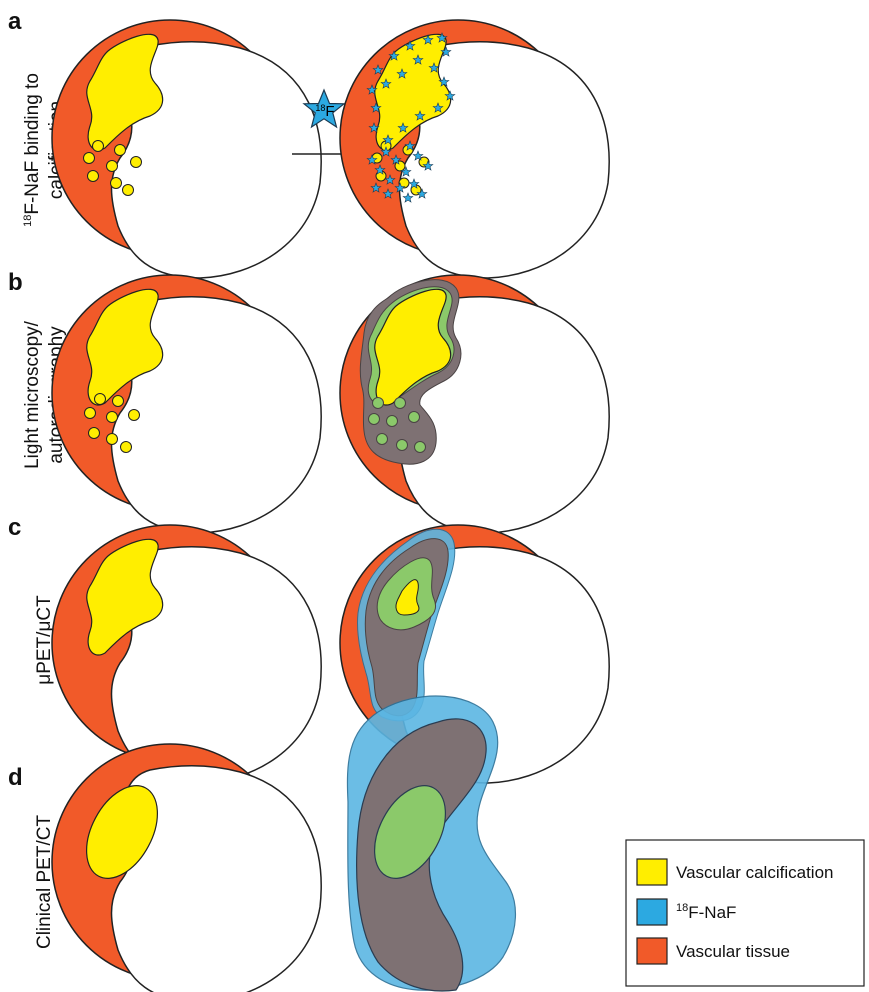 This screenshot has height=992, width=869. I want to click on vessel-d-after, so click(431, 843).